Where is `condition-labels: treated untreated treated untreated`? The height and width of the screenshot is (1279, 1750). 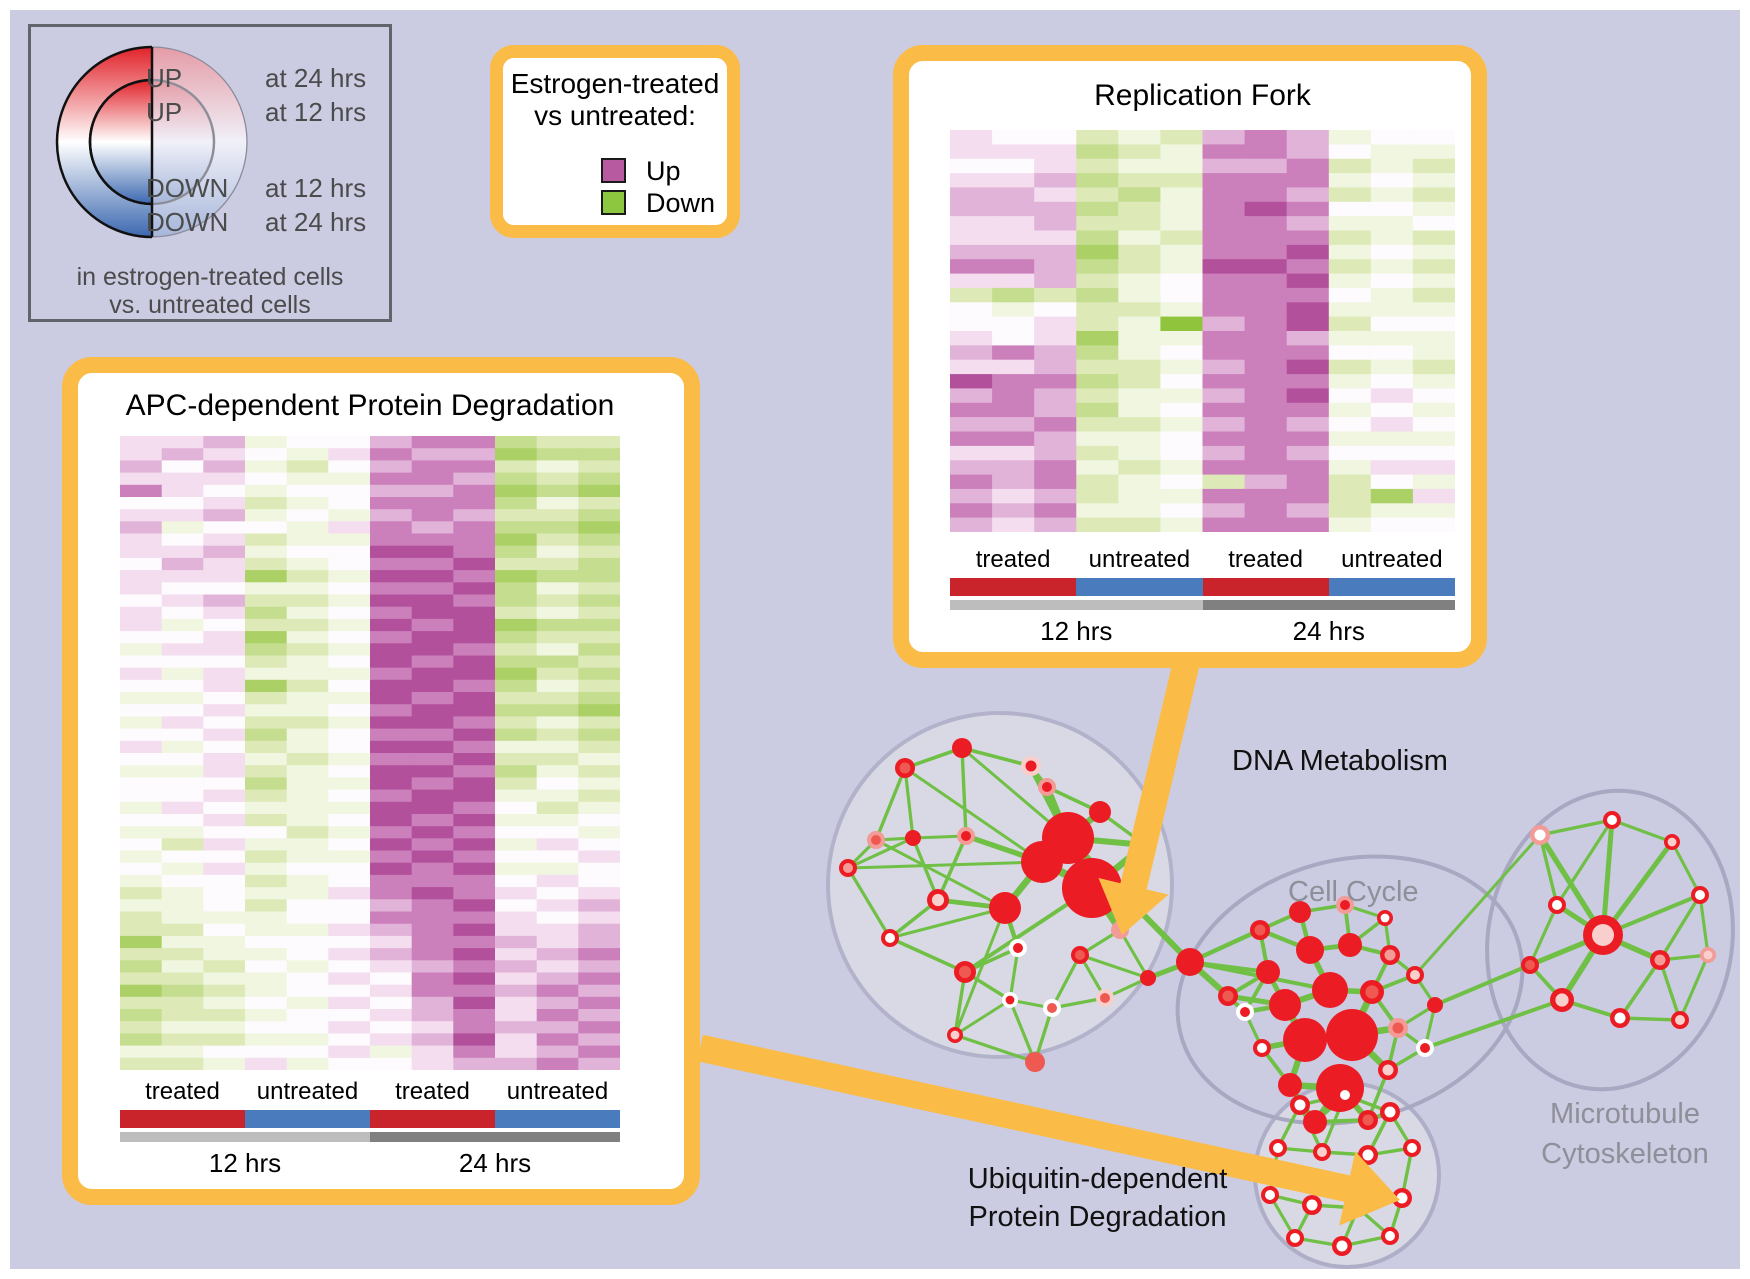 condition-labels: treated untreated treated untreated is located at coordinates (1202, 560).